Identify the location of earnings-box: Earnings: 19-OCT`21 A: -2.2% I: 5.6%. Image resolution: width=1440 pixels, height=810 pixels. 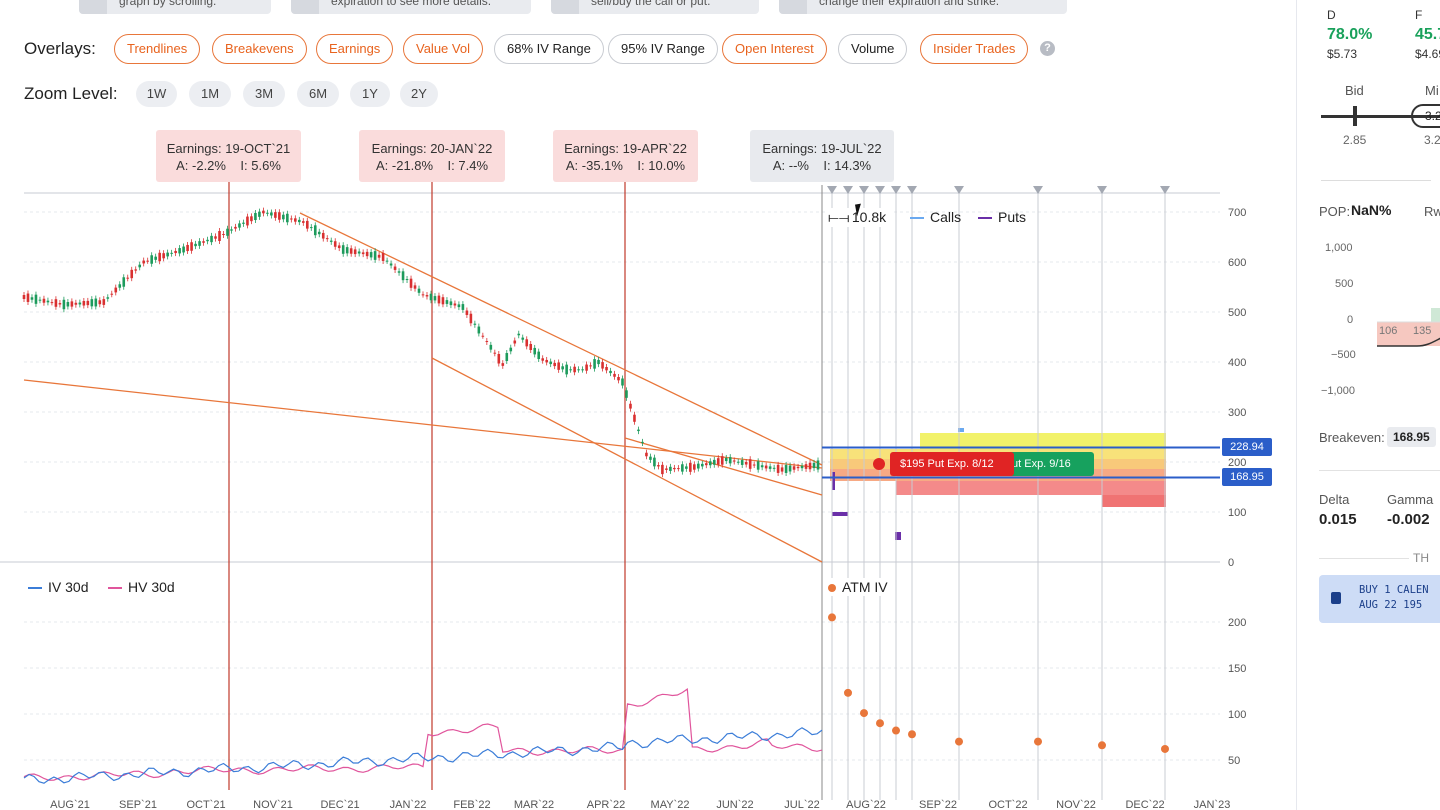
(228, 156).